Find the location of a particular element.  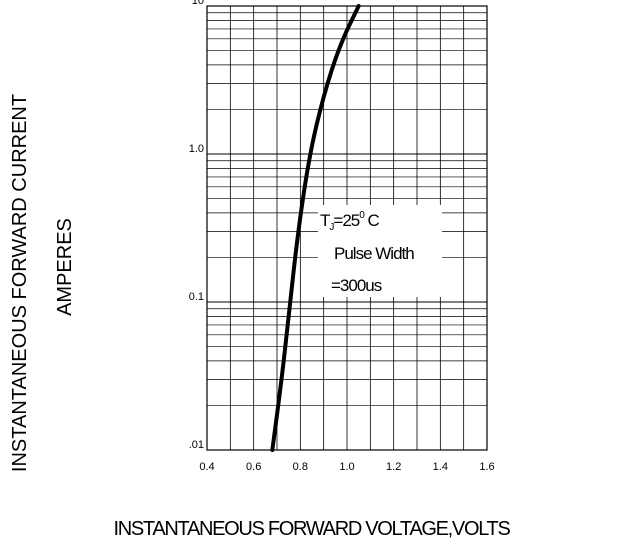

y-tick-label: 0.1 is located at coordinates (196, 297).